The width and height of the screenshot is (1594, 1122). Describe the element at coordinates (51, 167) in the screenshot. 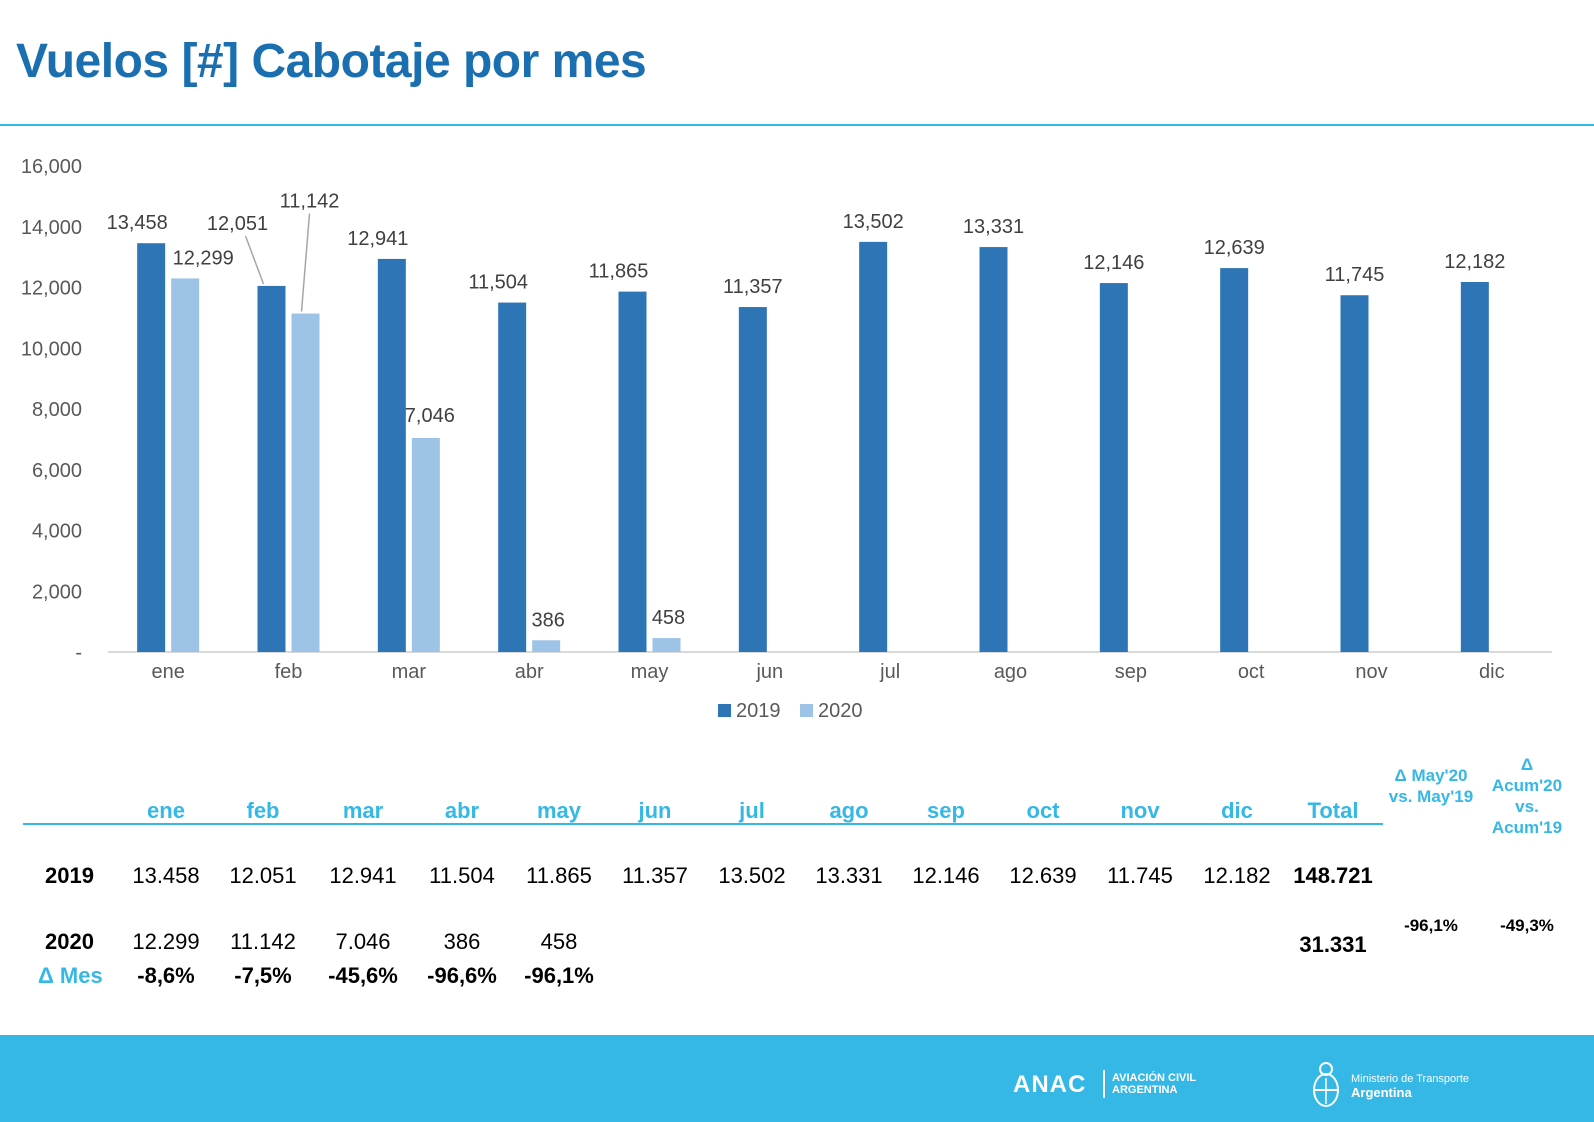

I see `y-tick-label: 16,000` at that location.